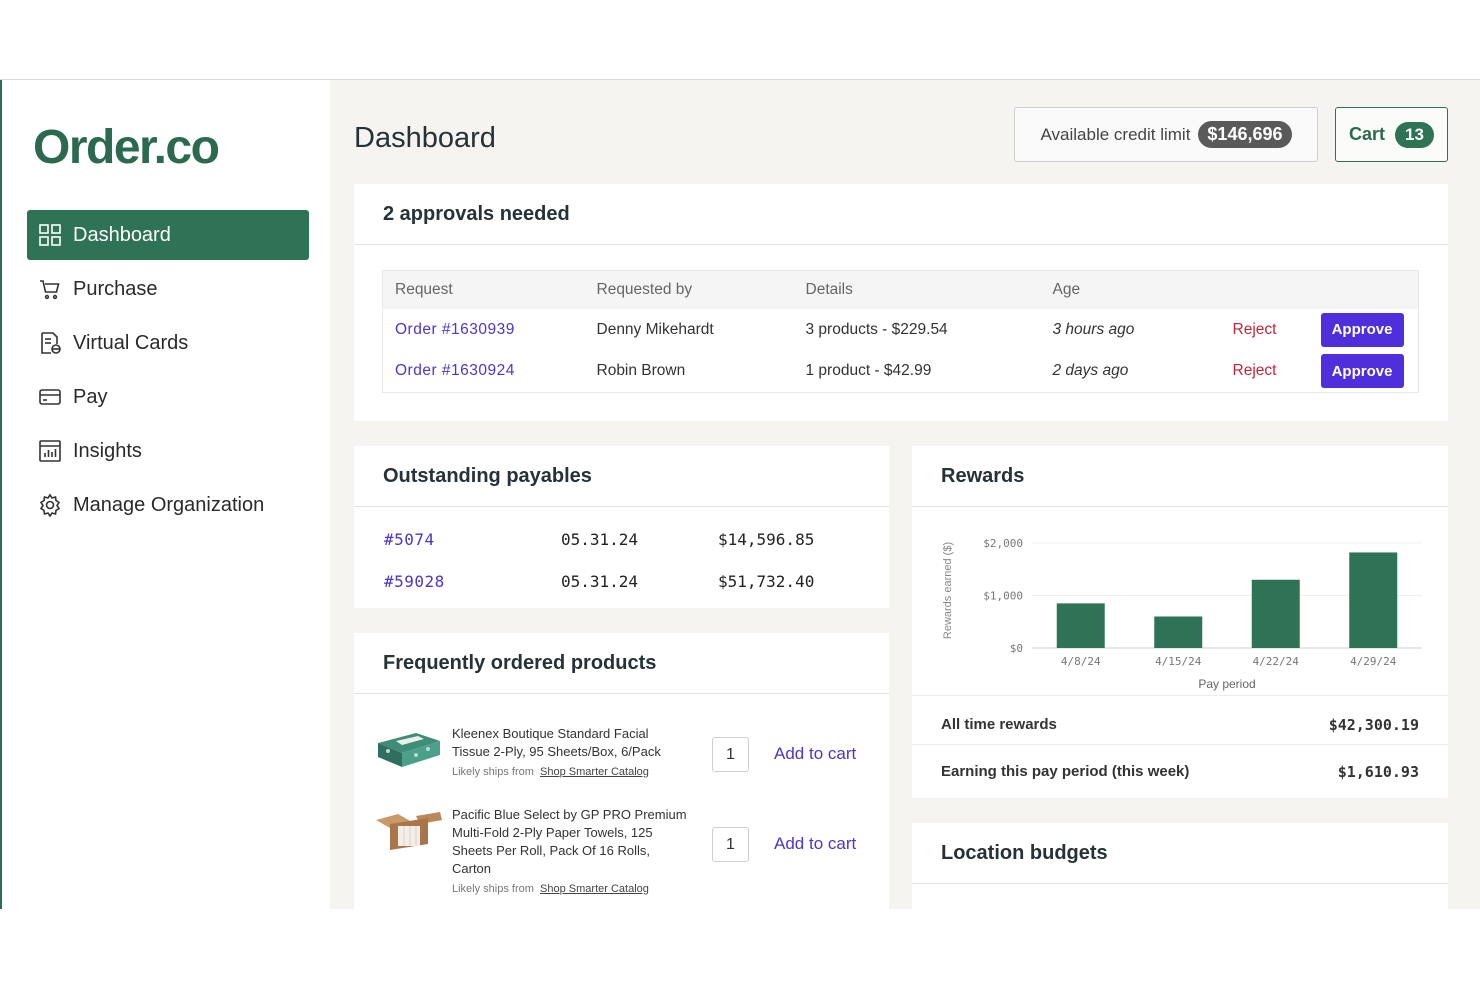 This screenshot has width=1480, height=987. Describe the element at coordinates (1081, 661) in the screenshot. I see `x-tick-label: 4/8/24` at that location.